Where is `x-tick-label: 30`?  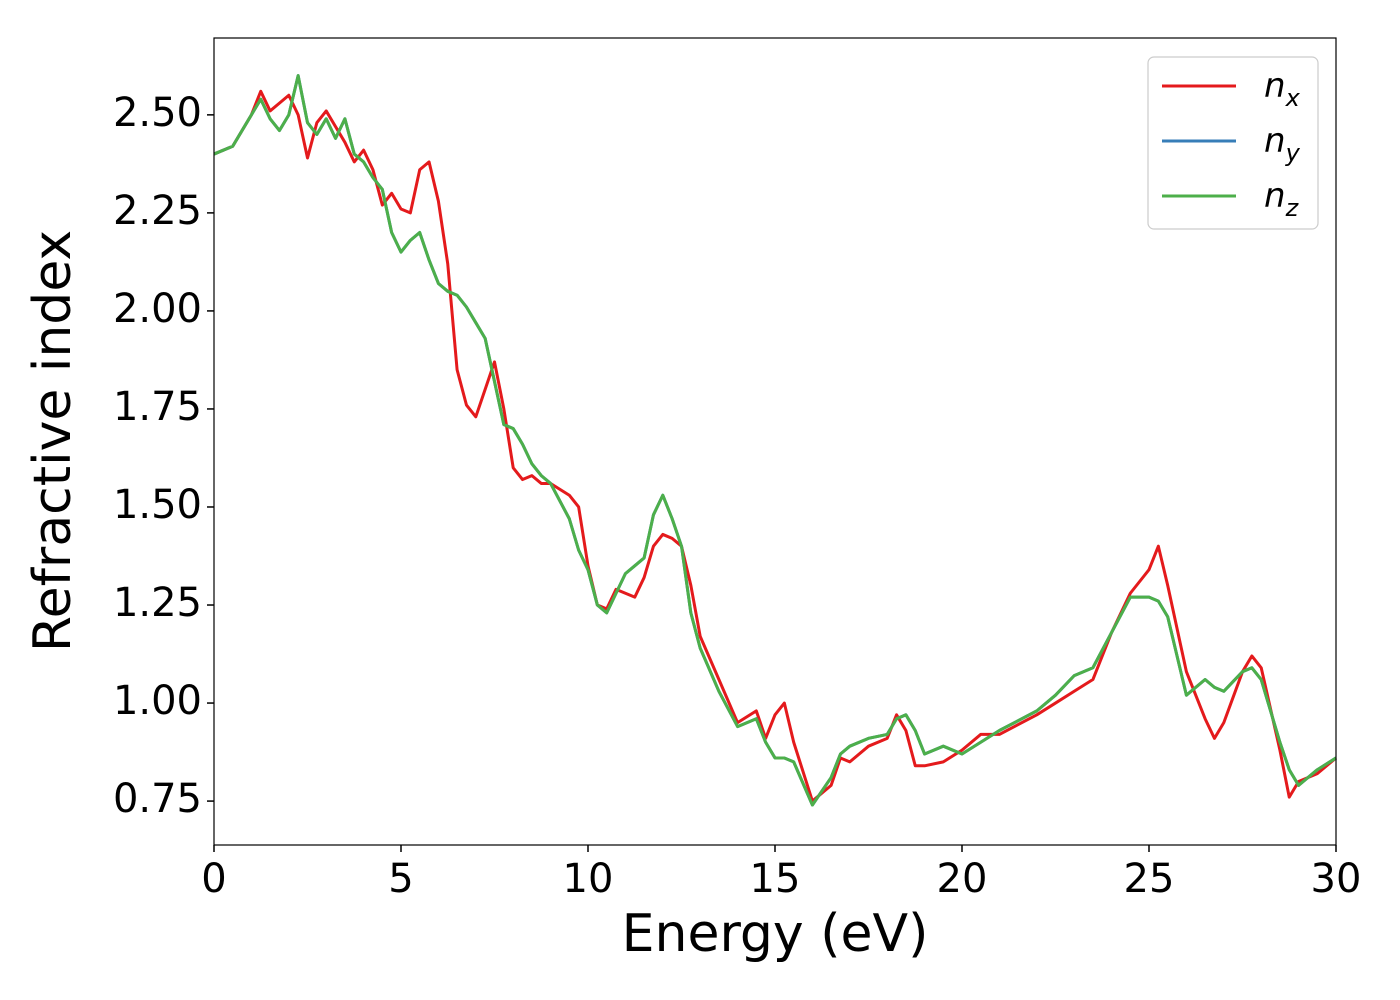 x-tick-label: 30 is located at coordinates (1336, 879).